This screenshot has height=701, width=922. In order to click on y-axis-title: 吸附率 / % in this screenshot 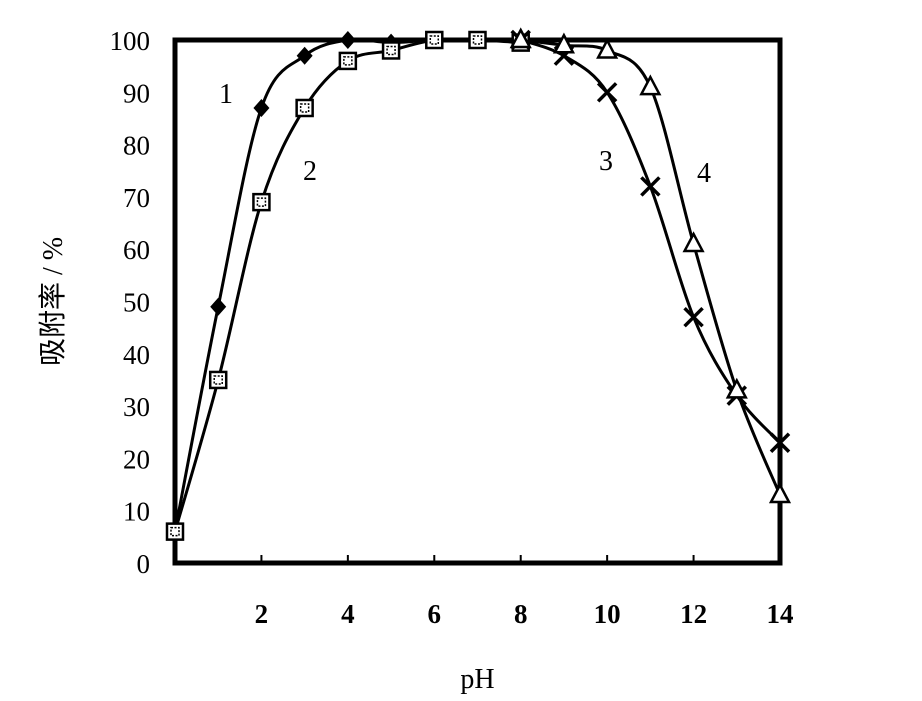, I will do `click(53, 301)`.